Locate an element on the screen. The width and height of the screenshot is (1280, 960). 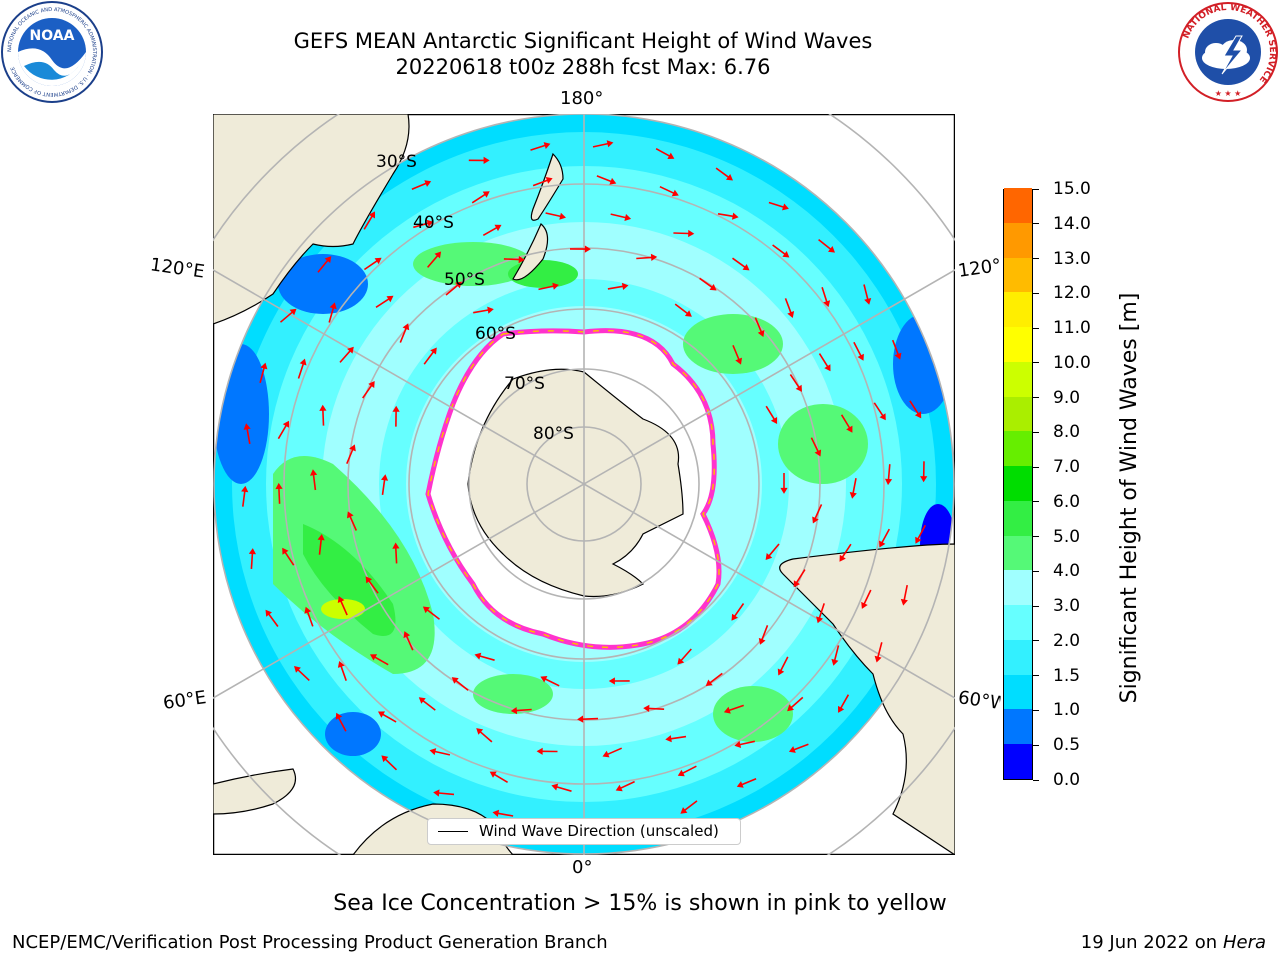
legend-label: Wind Wave Direction (unscaled) is located at coordinates (599, 831).